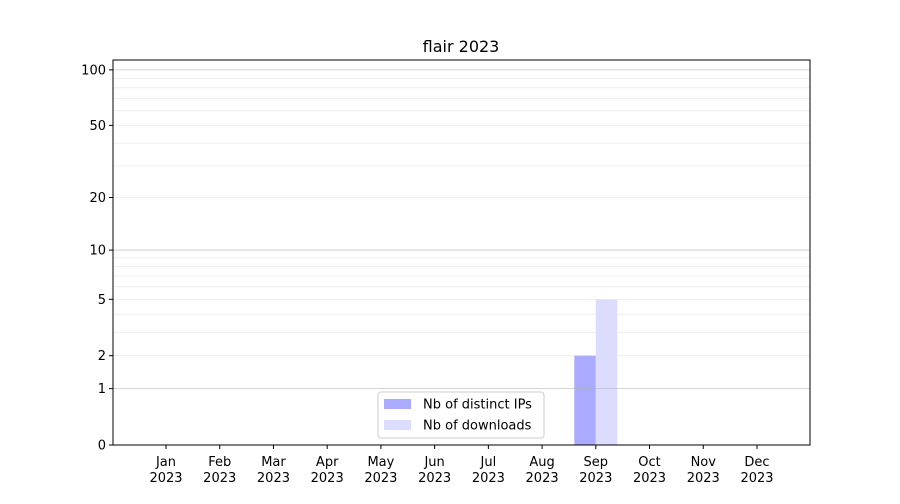 The image size is (900, 504). Describe the element at coordinates (219, 470) in the screenshot. I see `x-tick-label: Feb 2023` at that location.